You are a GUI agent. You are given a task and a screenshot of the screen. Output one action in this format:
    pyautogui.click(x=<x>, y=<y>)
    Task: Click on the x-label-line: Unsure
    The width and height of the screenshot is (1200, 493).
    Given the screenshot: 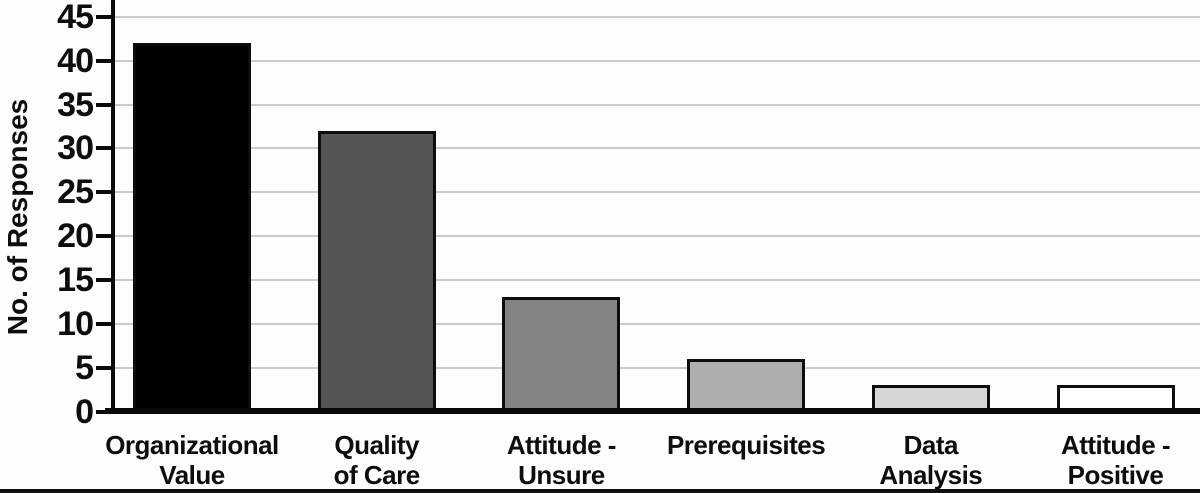 What is the action you would take?
    pyautogui.click(x=561, y=475)
    